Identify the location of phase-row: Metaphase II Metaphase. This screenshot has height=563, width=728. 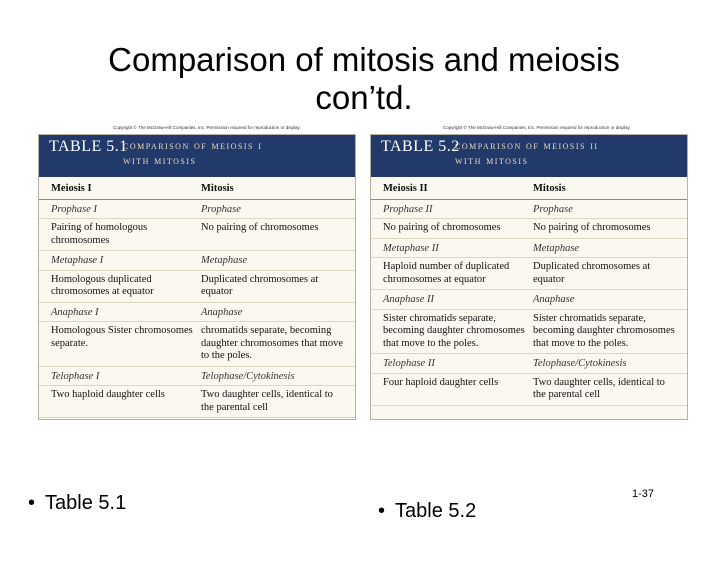
(529, 248).